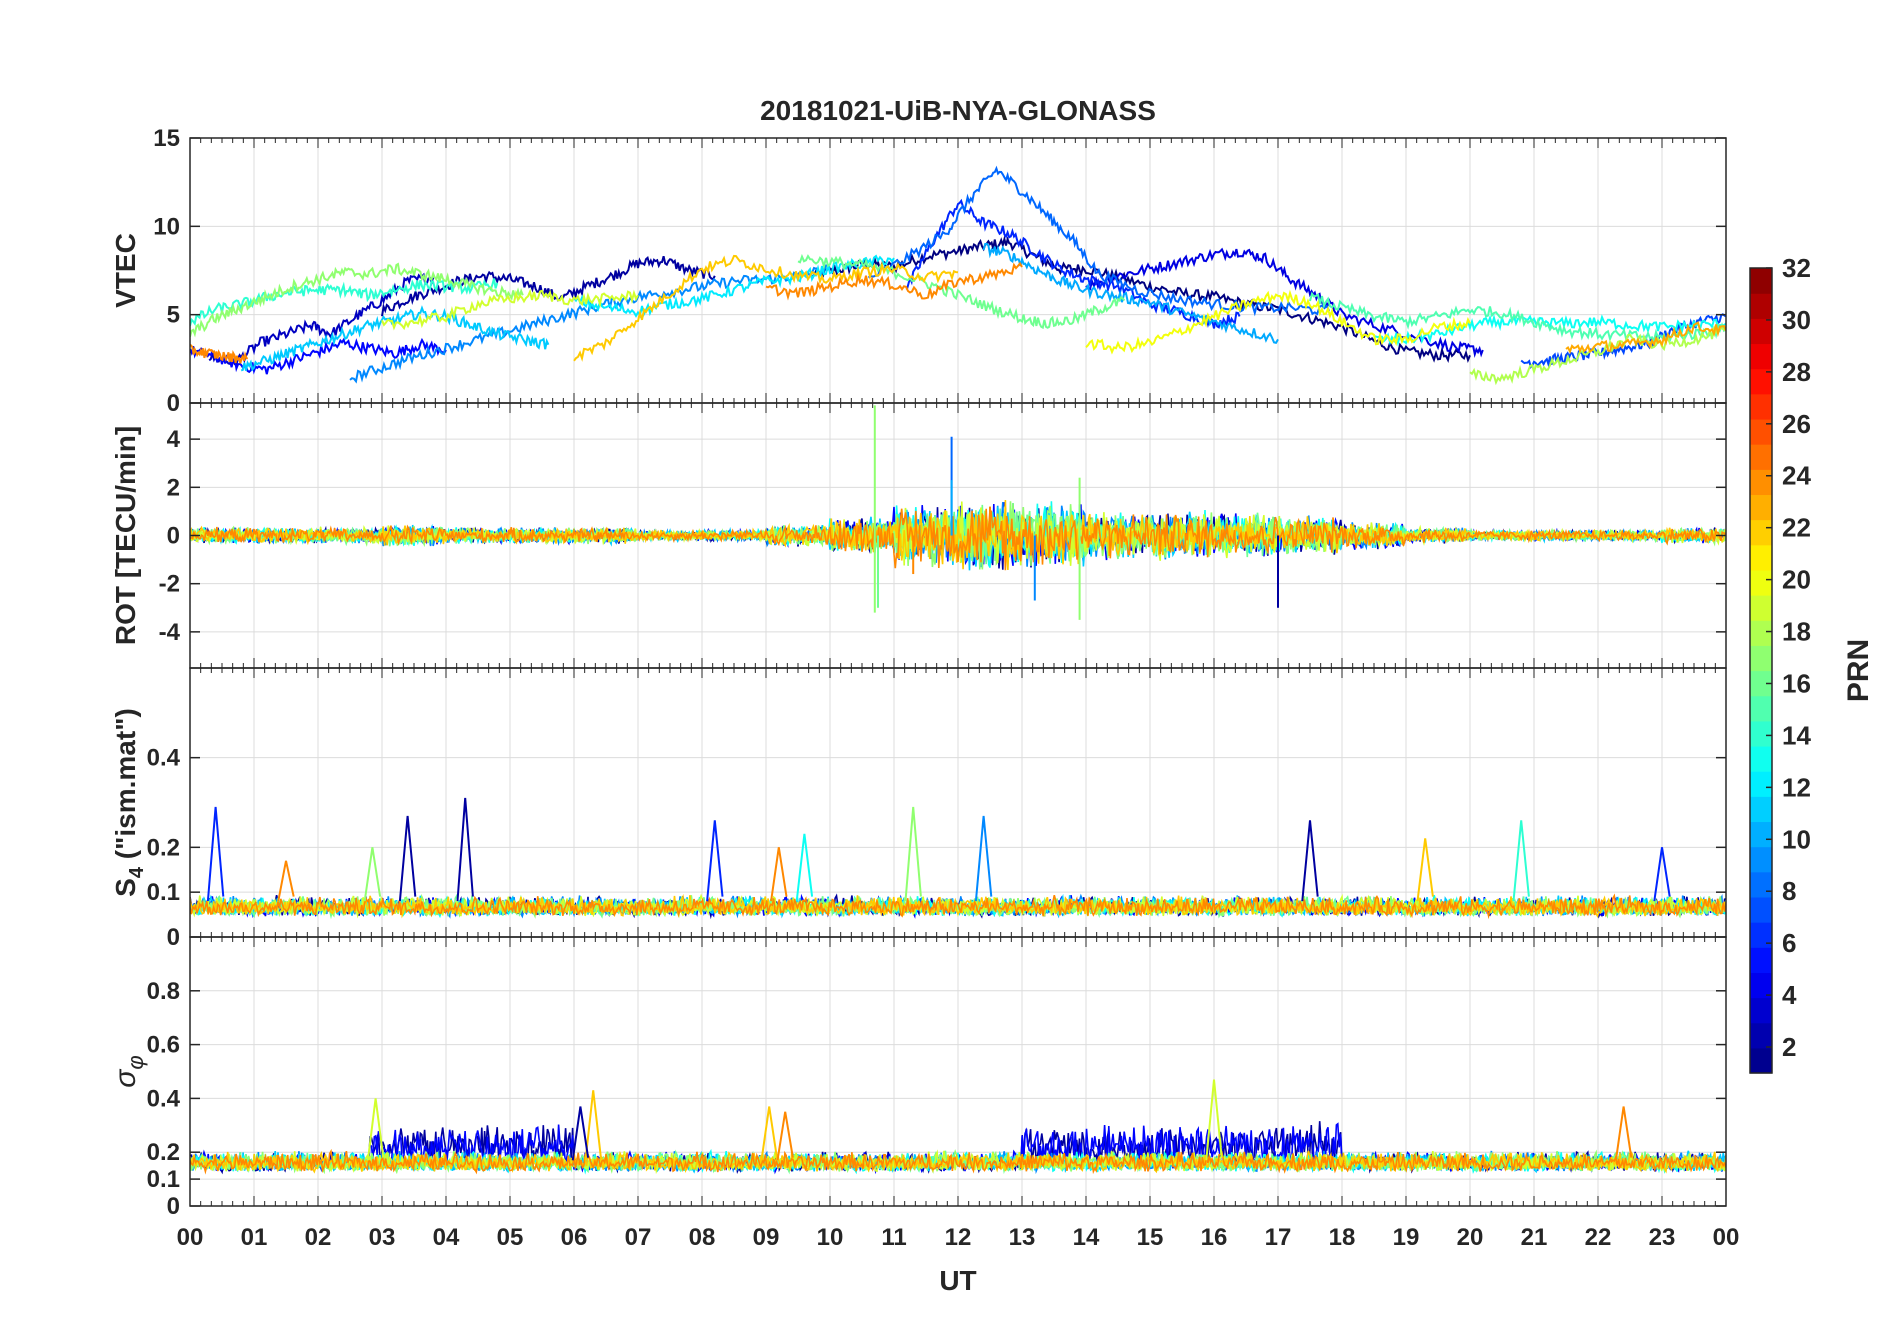 The image size is (1902, 1330). Describe the element at coordinates (174, 439) in the screenshot. I see `y-tick-label: 4` at that location.